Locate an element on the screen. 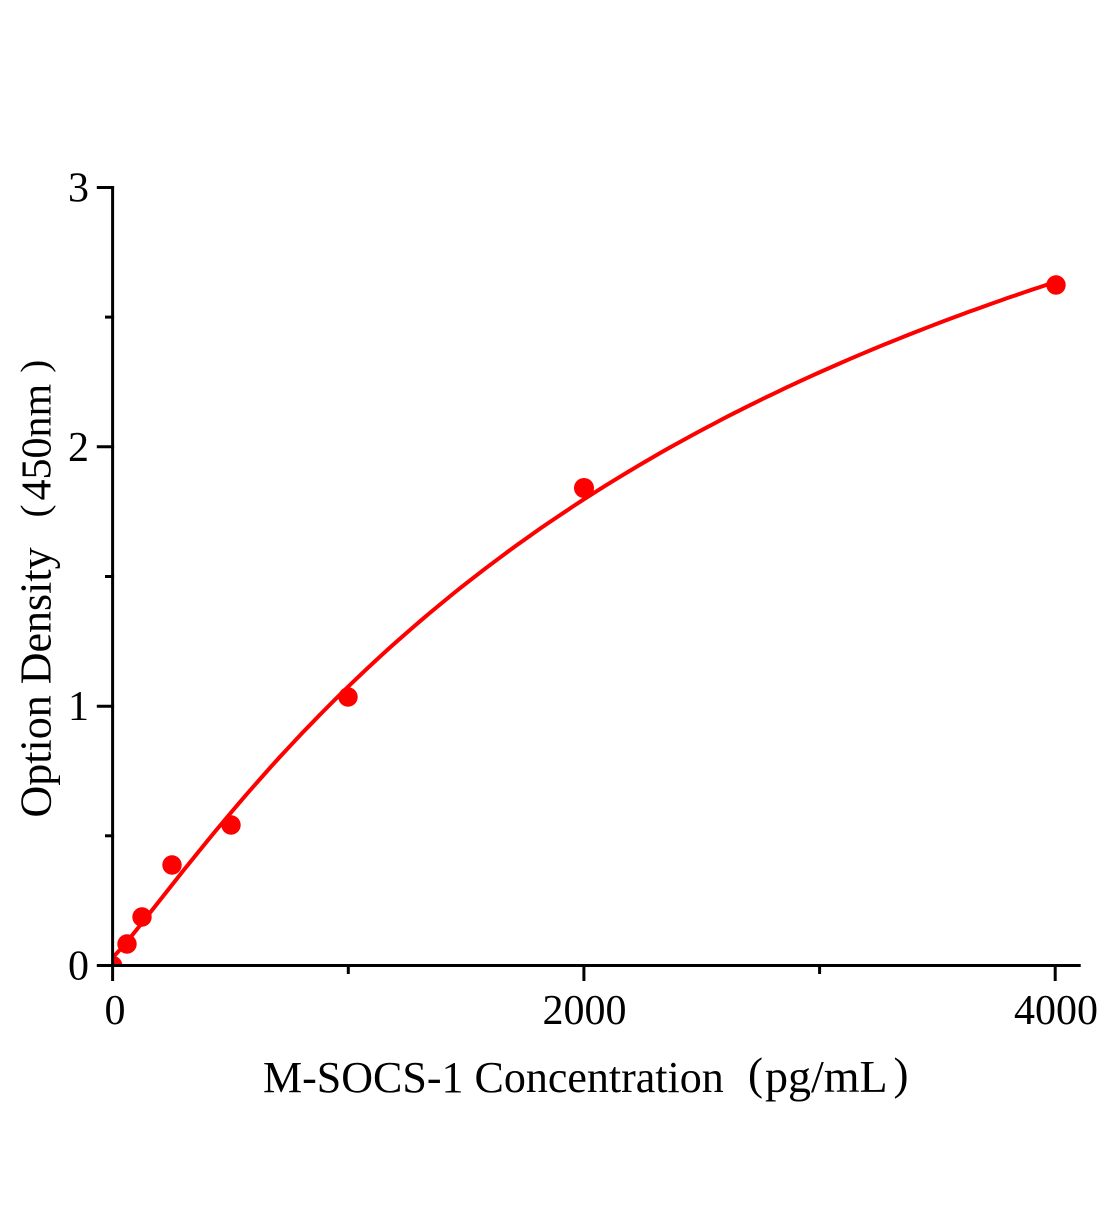 The width and height of the screenshot is (1104, 1205). svg-text: M-SOCS-1 Concentration is located at coordinates (493, 1077).